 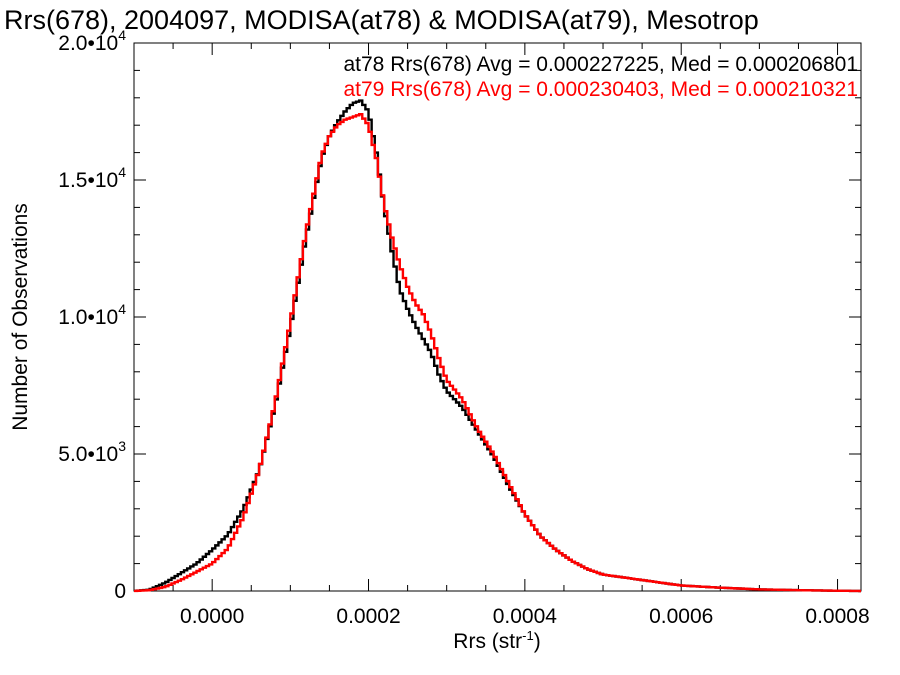 I want to click on x-tick-label: 0.0006, so click(x=681, y=616).